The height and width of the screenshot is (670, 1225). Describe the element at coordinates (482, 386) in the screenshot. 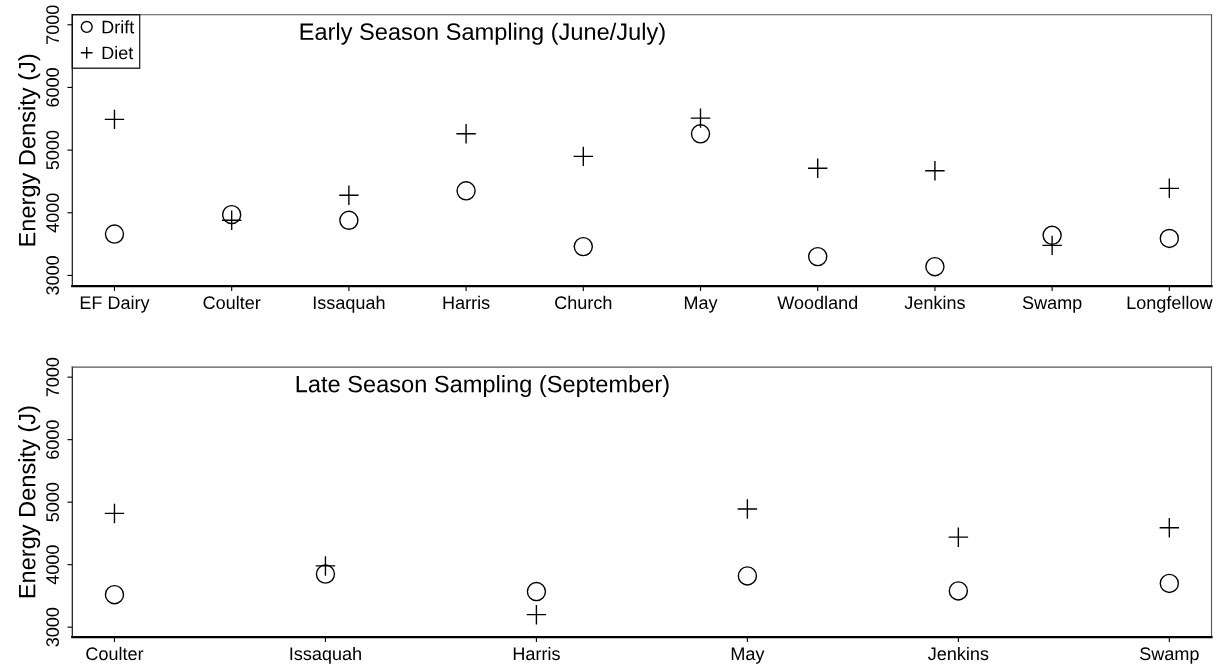

I see `chart-title: Late Season Sampling (September)` at that location.